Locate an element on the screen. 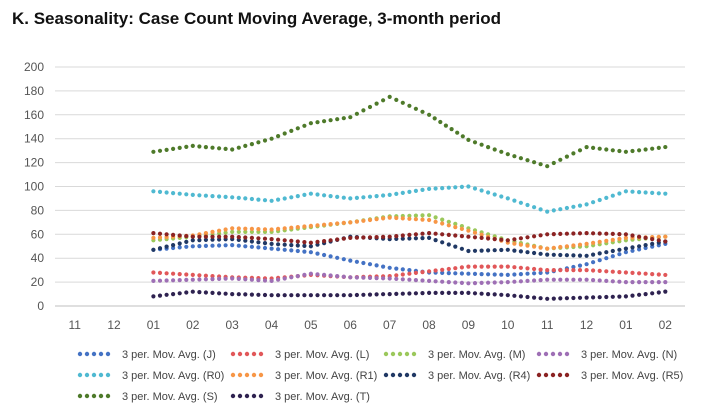  legend-label: 3 per. Mov. Avg. (N) is located at coordinates (629, 355).